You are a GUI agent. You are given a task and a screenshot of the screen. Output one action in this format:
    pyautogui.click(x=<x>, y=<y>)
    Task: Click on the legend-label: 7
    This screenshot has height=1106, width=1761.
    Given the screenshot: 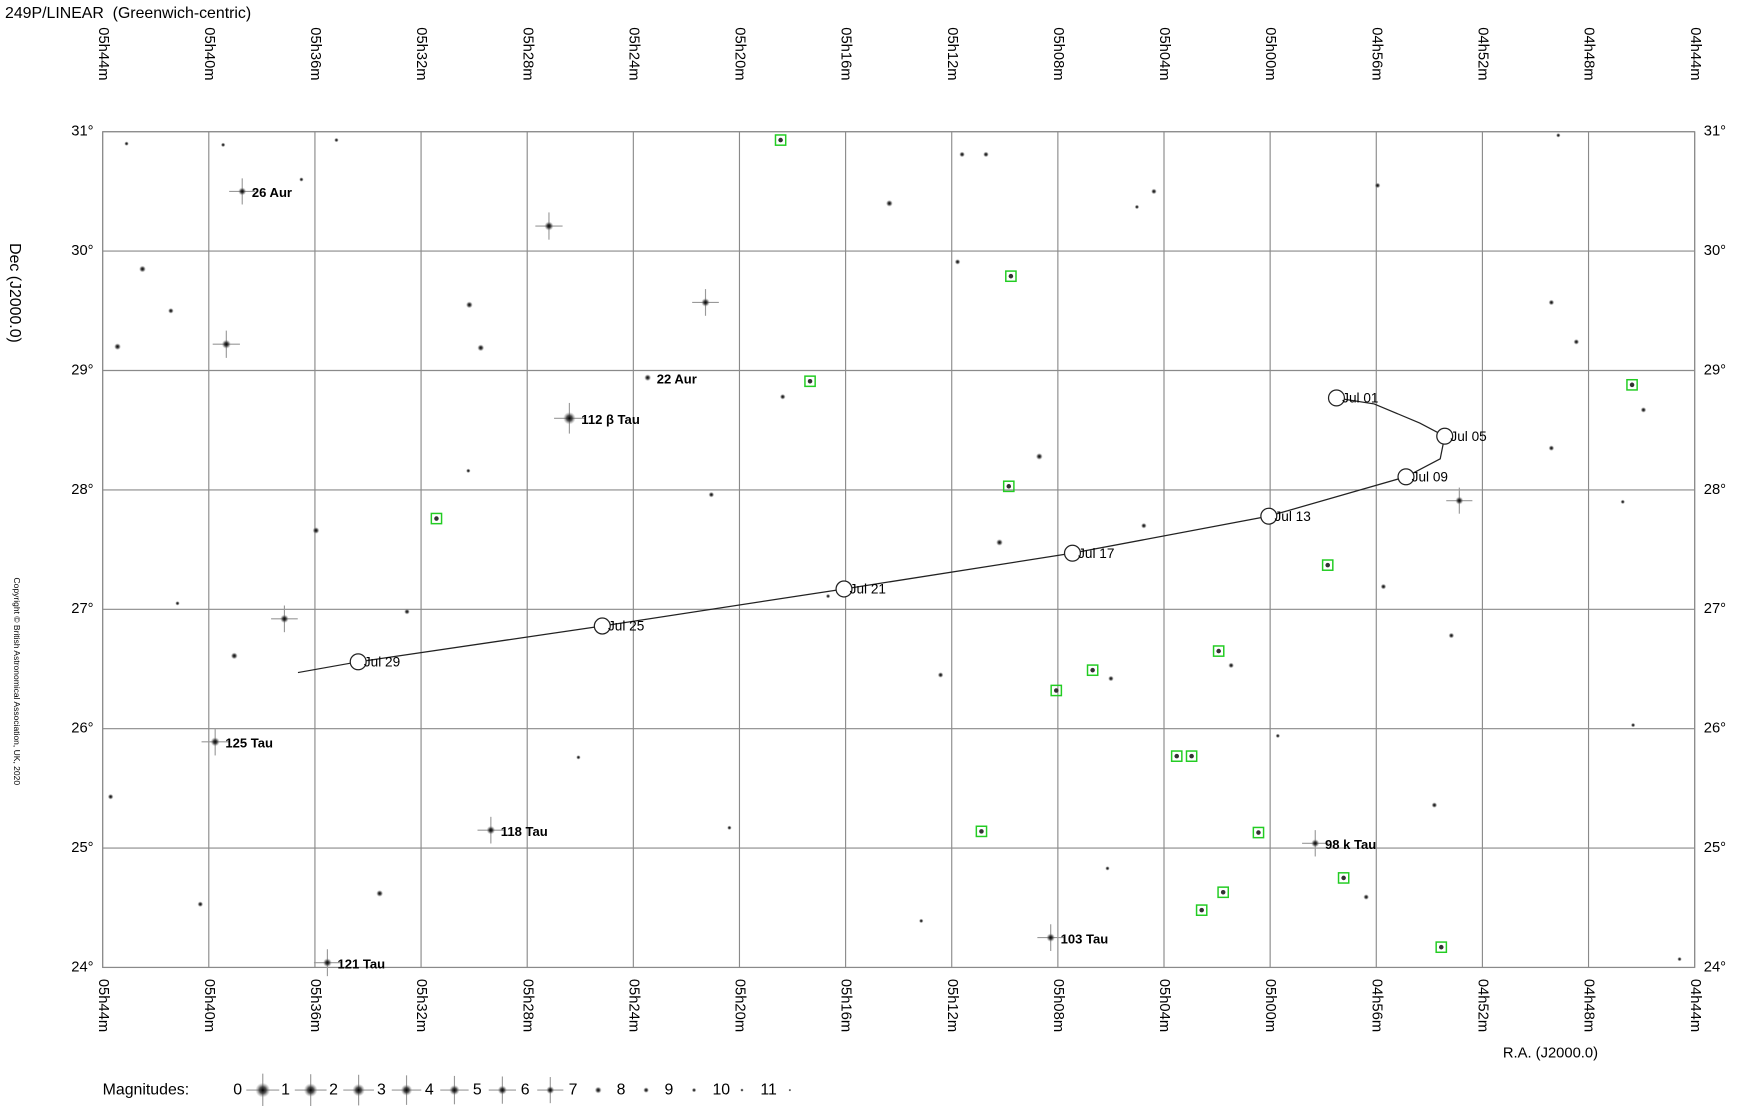 What is the action you would take?
    pyautogui.click(x=573, y=1089)
    